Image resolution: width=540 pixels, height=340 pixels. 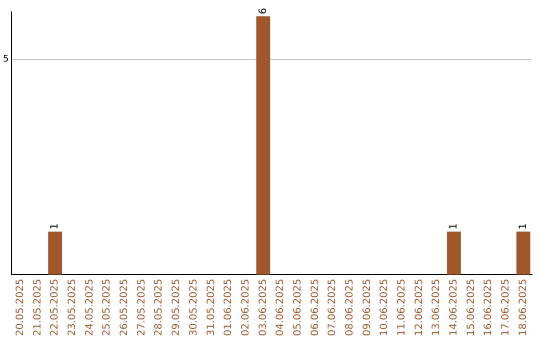 I want to click on x-tick-label: 07.06.2025, so click(x=332, y=307).